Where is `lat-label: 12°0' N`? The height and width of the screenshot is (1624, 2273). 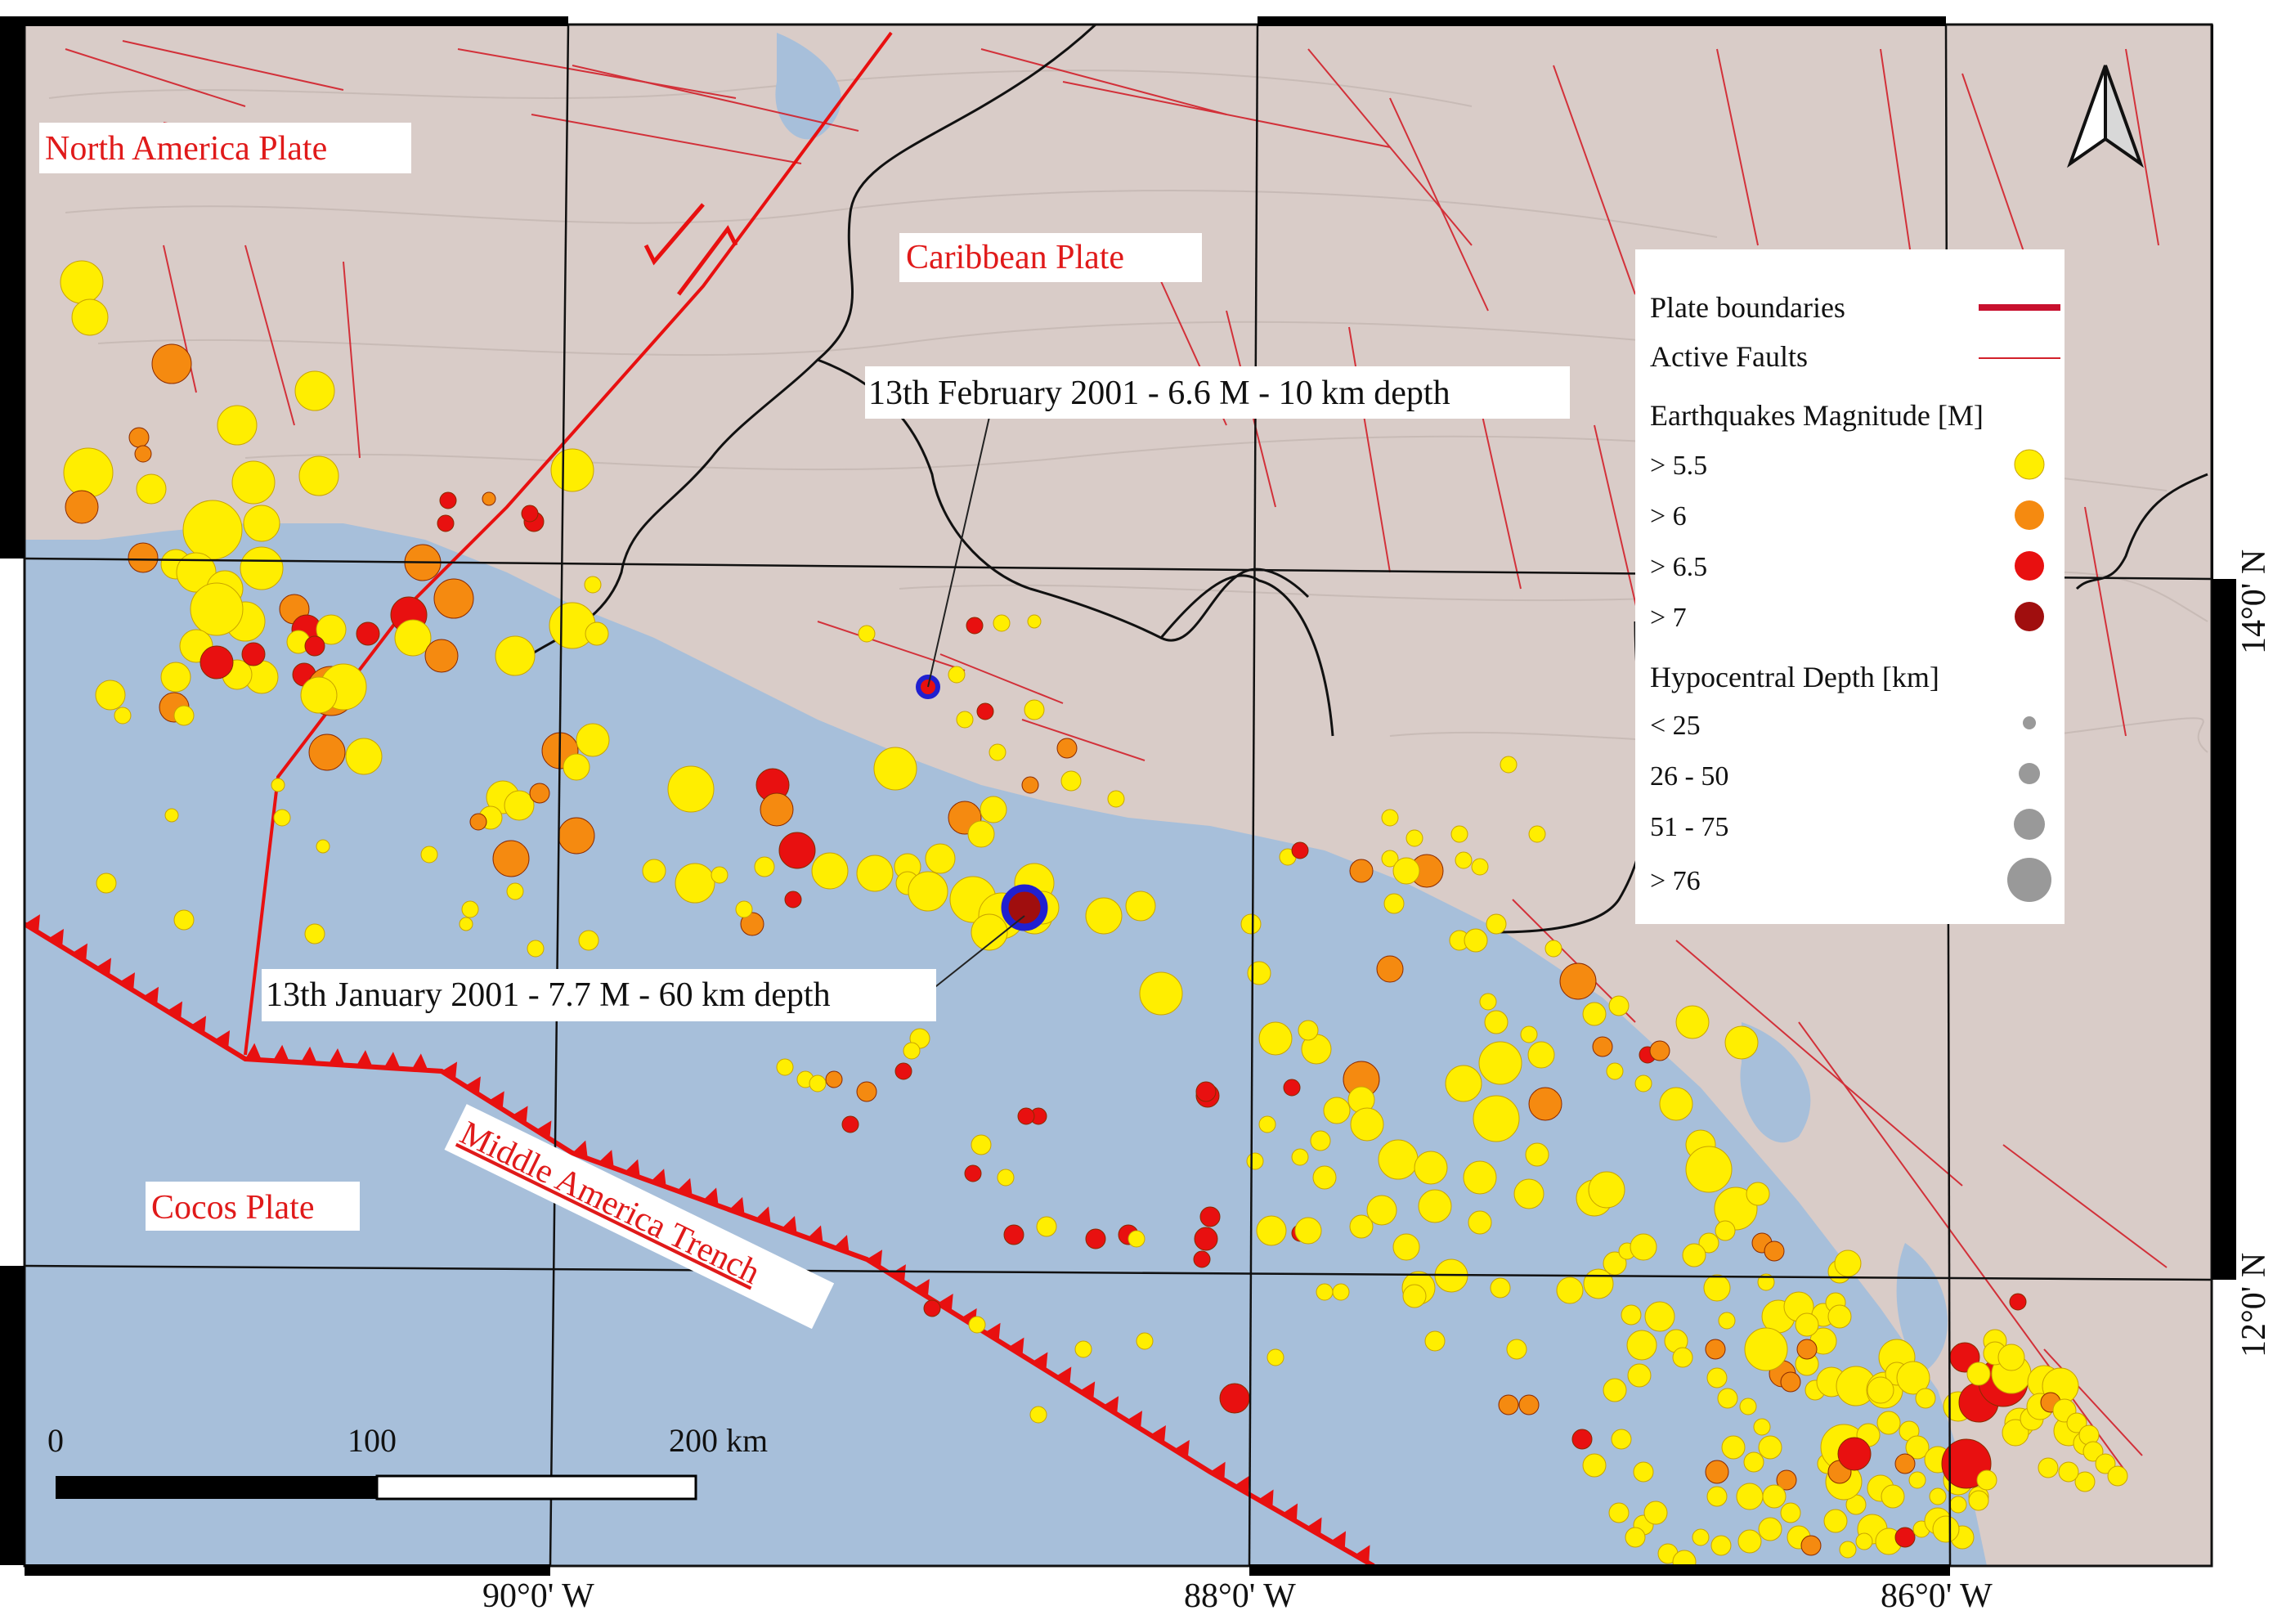 lat-label: 12°0' N is located at coordinates (2254, 1305).